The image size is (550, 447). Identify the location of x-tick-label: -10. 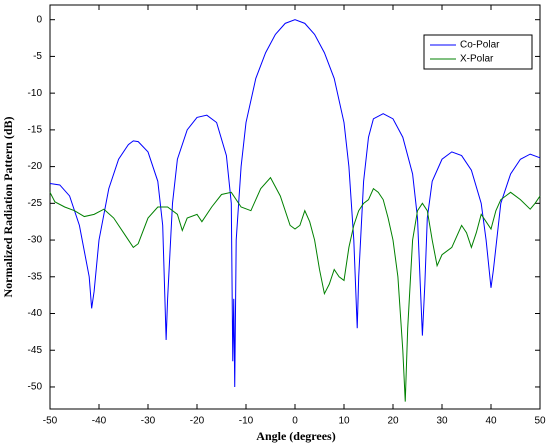
(246, 421).